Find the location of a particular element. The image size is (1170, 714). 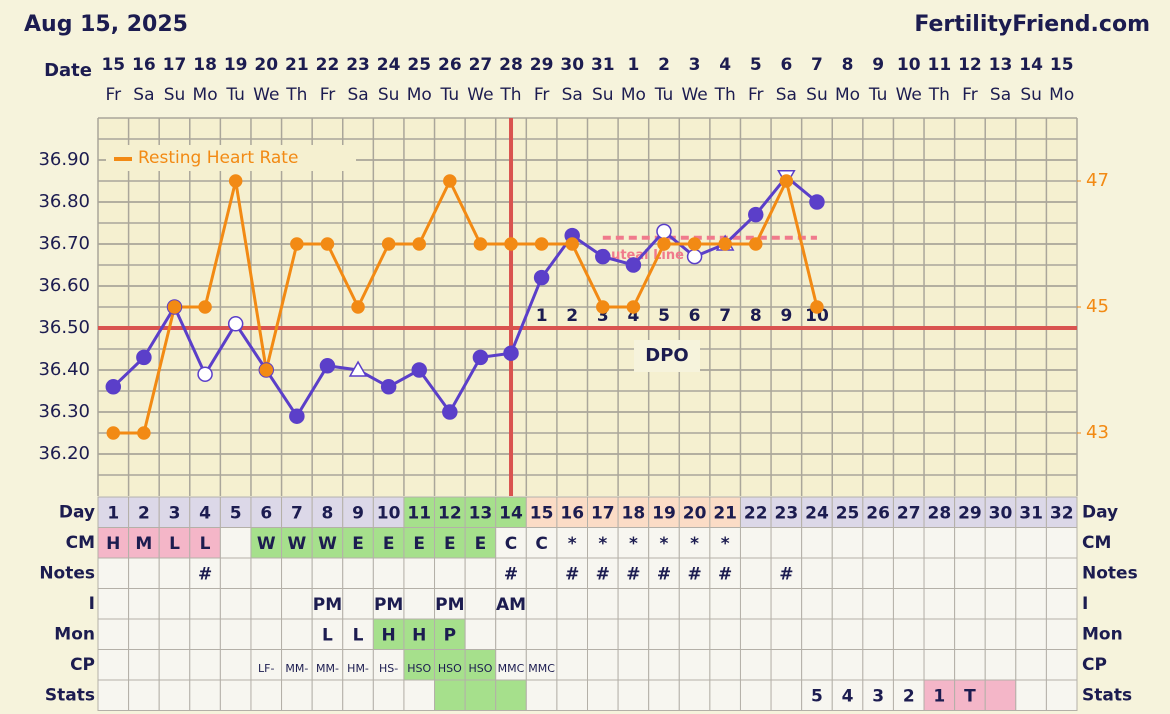

date-number: 29 is located at coordinates (542, 65).